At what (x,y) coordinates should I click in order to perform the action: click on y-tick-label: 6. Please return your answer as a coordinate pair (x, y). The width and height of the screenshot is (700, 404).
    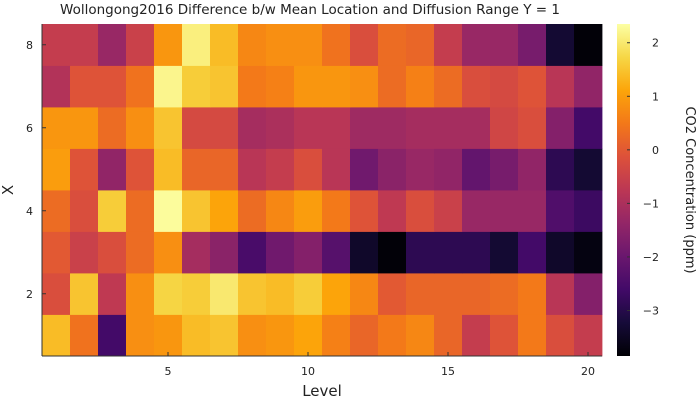
    Looking at the image, I should click on (29, 128).